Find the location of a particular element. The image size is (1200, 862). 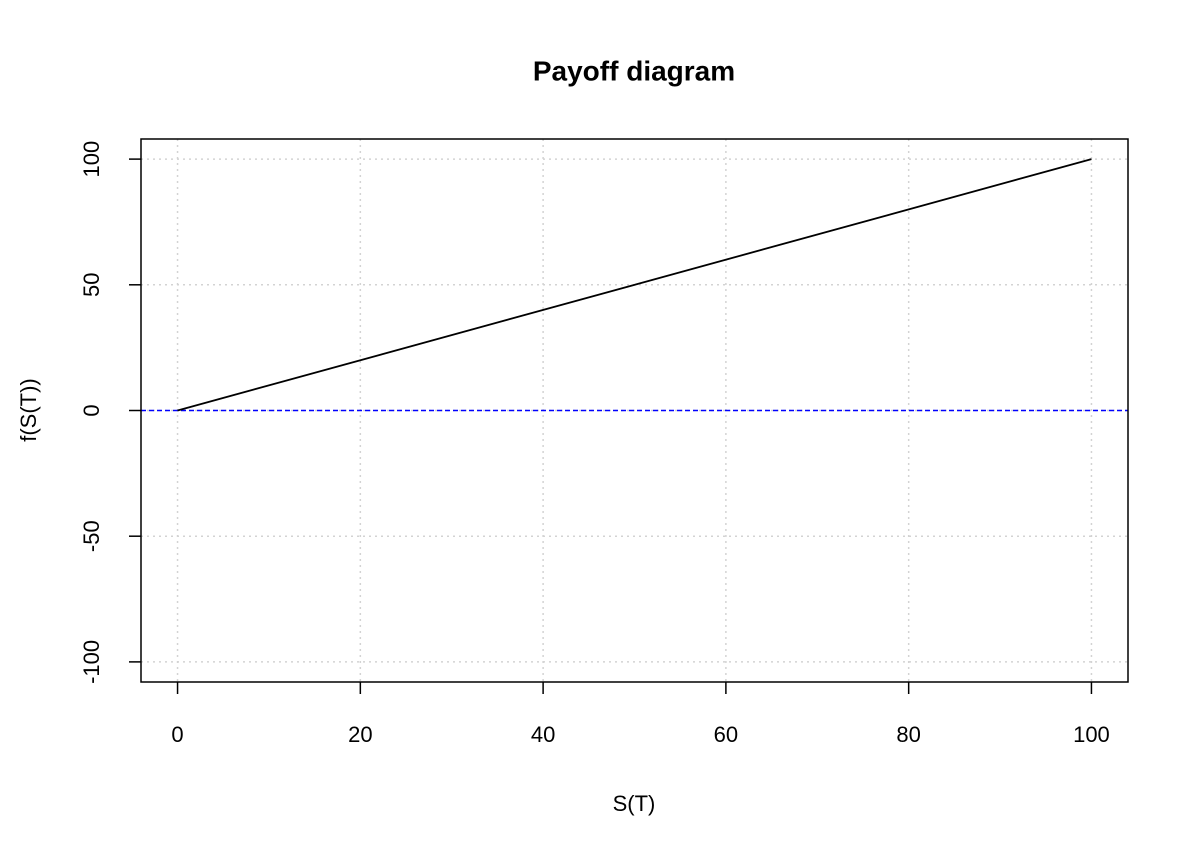

y-tick-label: -50 is located at coordinates (91, 536).